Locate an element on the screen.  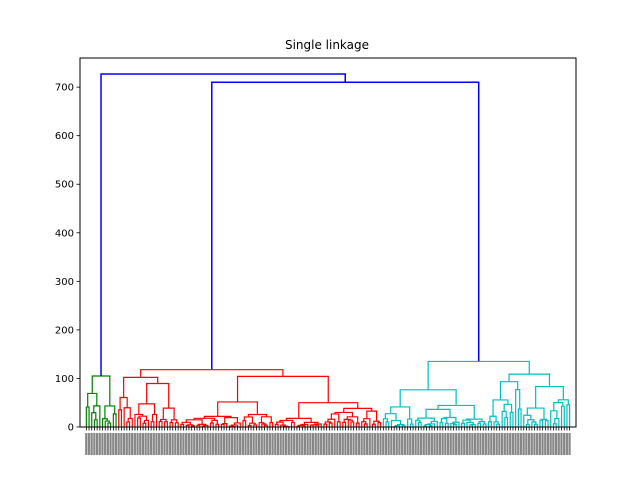
y-tick-label: 600 is located at coordinates (64, 136).